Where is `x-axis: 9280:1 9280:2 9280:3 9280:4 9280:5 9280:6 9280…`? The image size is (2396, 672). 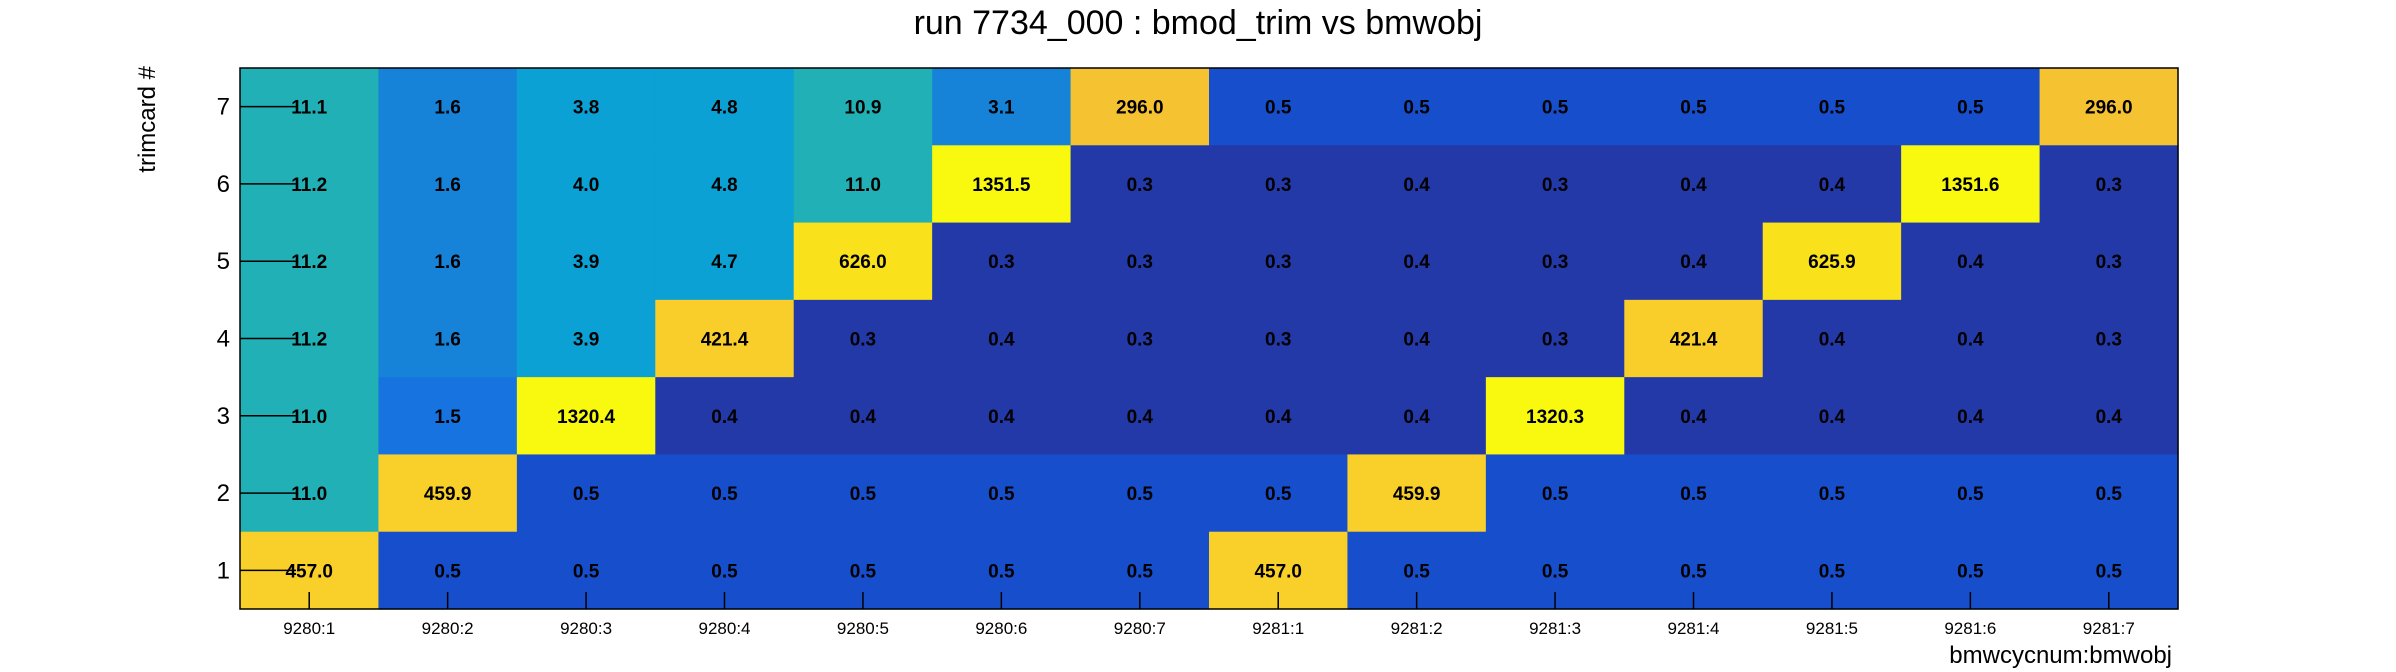
x-axis: 9280:1 9280:2 9280:3 9280:4 9280:5 9280:6 9280… is located at coordinates (1209, 615).